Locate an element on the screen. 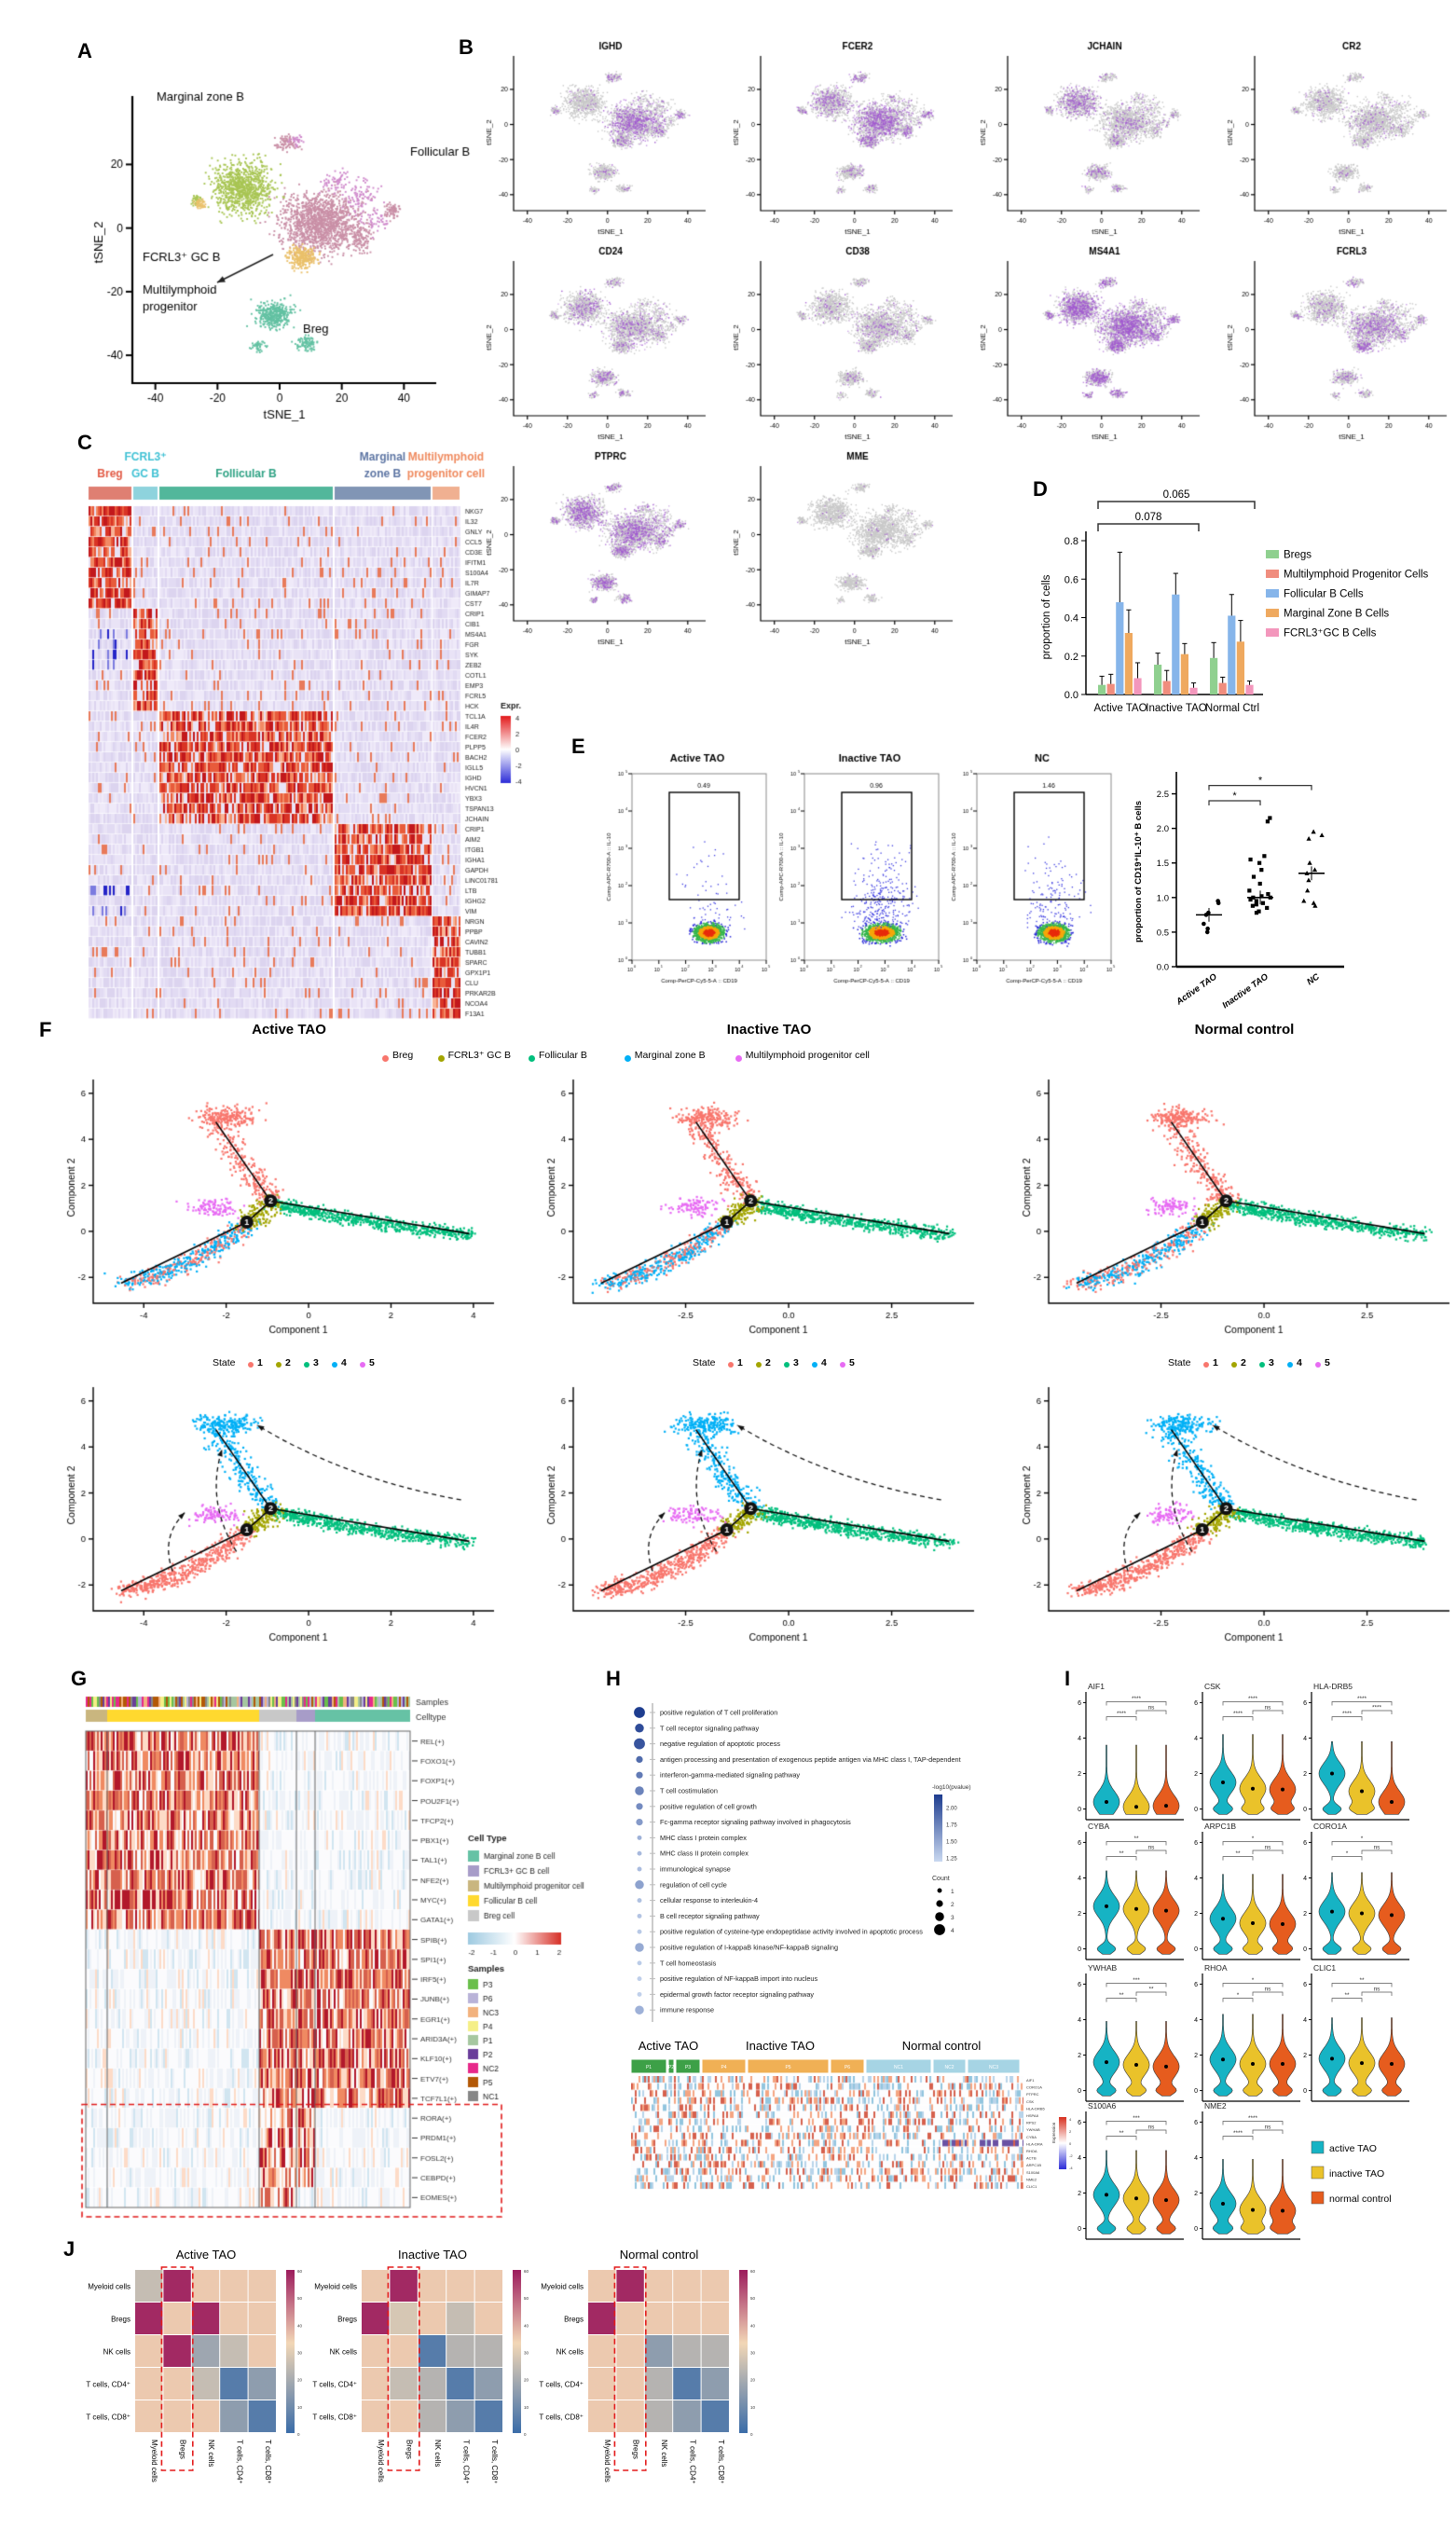  d-category: Active TAO is located at coordinates (1120, 708).